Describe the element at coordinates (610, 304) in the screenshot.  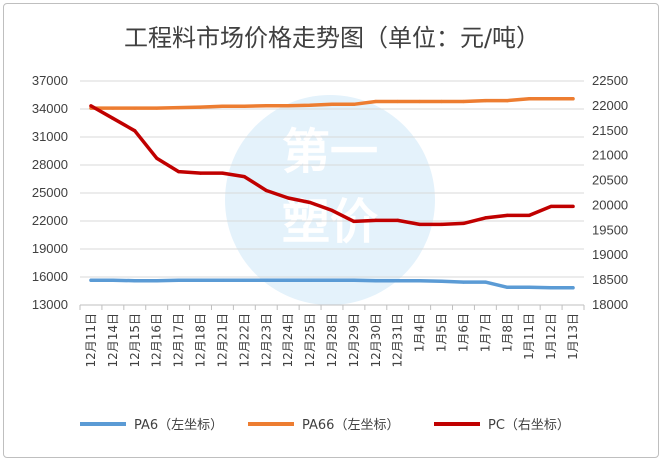
I see `y-right-tick-label: 18000` at that location.